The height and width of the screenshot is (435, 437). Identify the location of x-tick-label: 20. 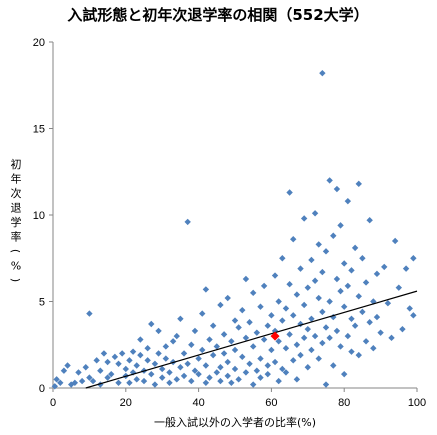
(126, 403).